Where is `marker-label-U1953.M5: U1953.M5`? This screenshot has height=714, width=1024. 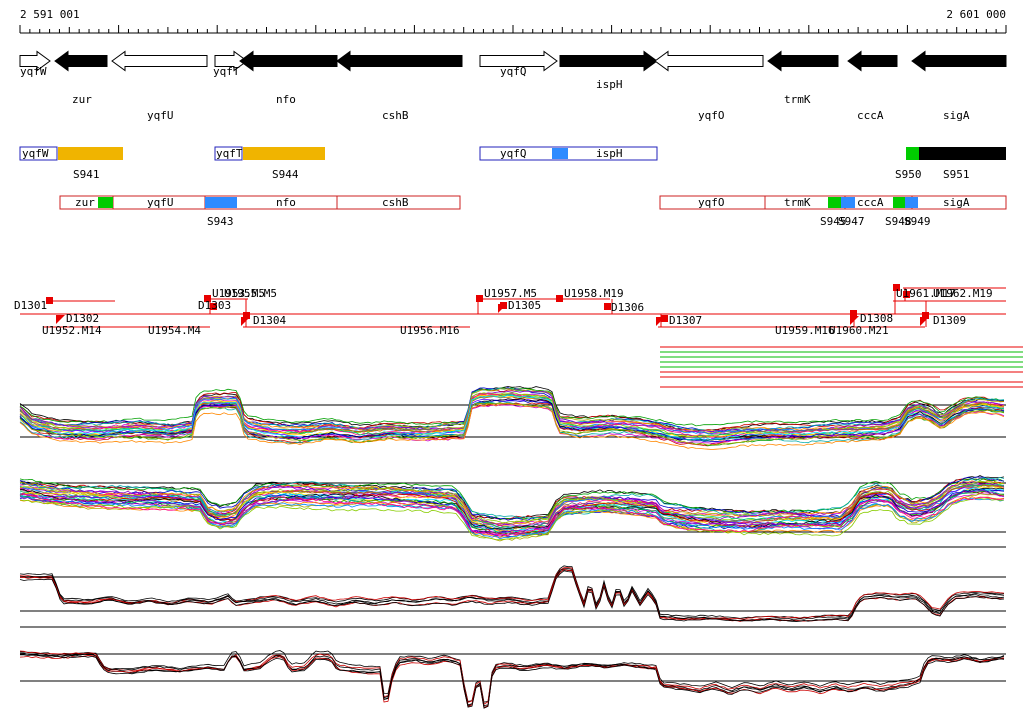 marker-label-U1953.M5: U1953.M5 is located at coordinates (238, 293).